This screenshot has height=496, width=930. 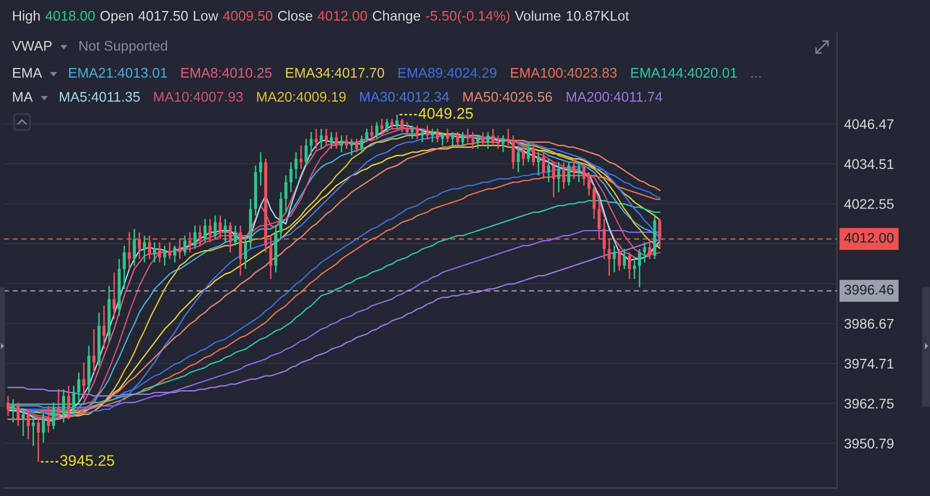 What do you see at coordinates (869, 323) in the screenshot?
I see `y-tick-label: 3986.67` at bounding box center [869, 323].